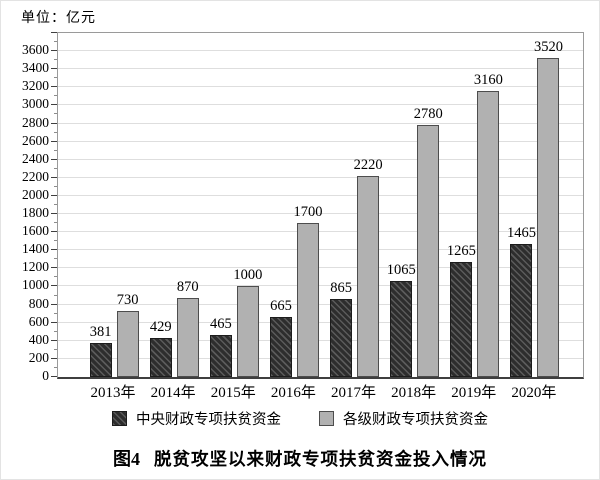 The image size is (600, 480). I want to click on figure-title: 脱贫攻坚以来财政专项扶贫资金投入情况, so click(320, 459).